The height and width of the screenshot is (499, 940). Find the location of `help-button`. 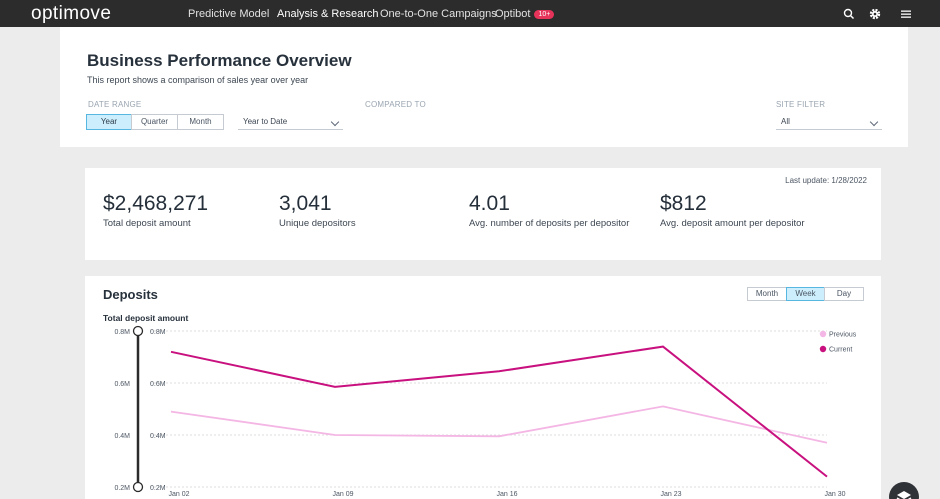

help-button is located at coordinates (904, 490).